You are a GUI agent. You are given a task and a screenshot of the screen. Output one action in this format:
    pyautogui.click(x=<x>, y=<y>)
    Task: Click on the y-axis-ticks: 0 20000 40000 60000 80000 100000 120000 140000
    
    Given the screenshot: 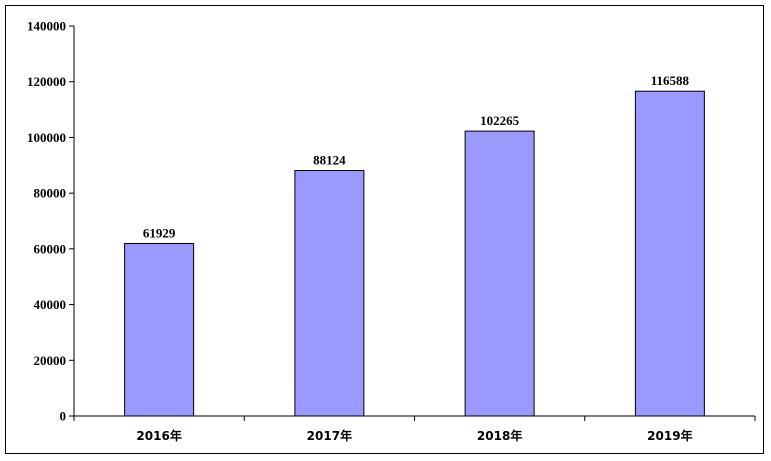 What is the action you would take?
    pyautogui.click(x=50, y=221)
    